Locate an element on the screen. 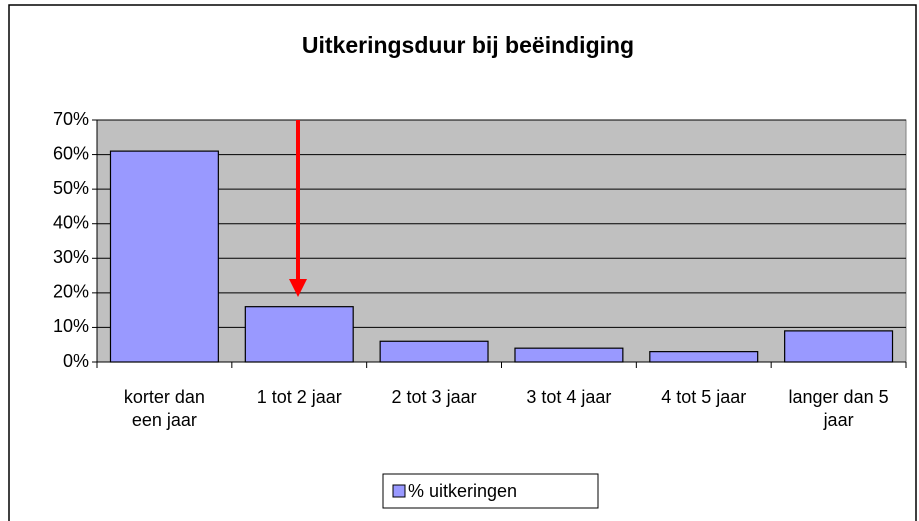 This screenshot has width=919, height=521. x-tick-label-box: 2 tot 3 jaar is located at coordinates (434, 397).